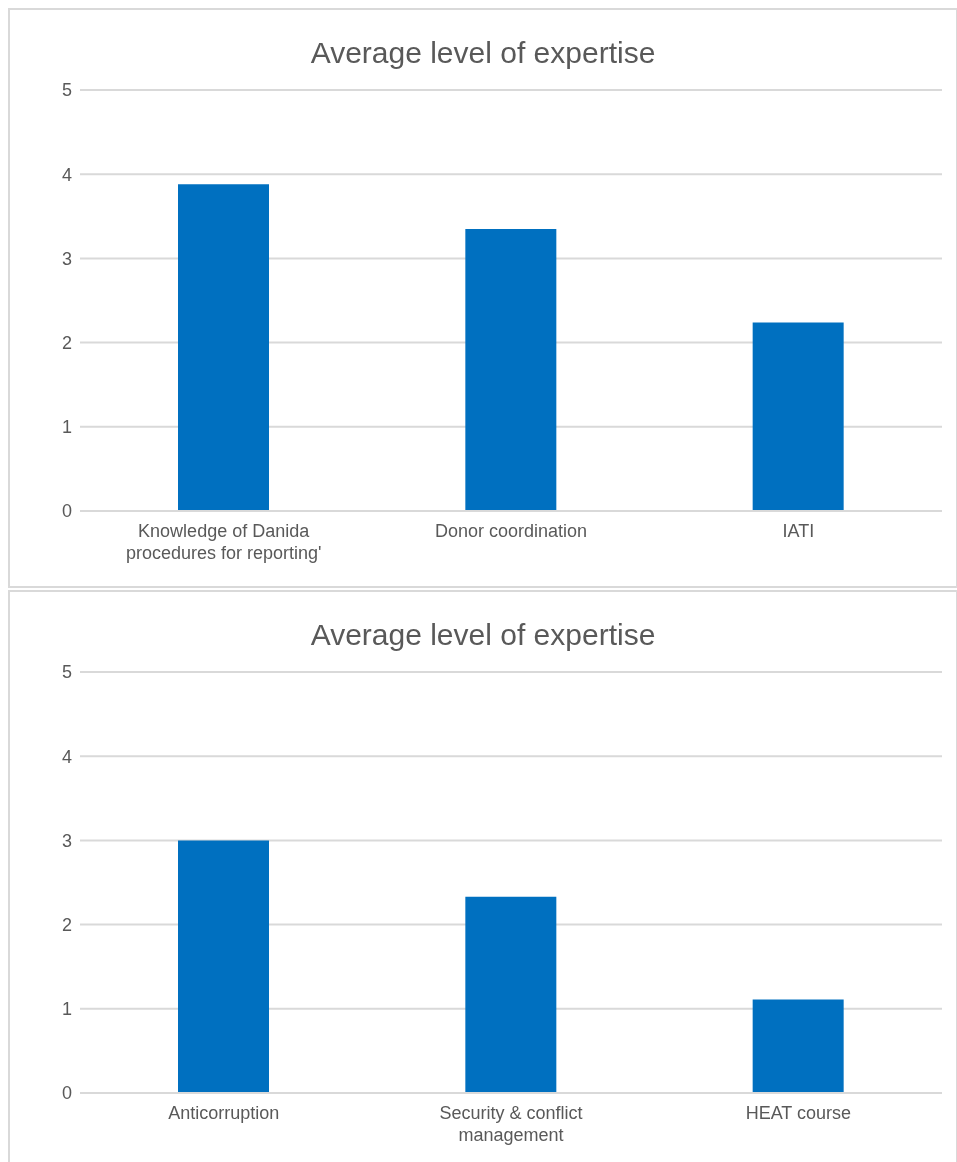 The image size is (957, 1162). What do you see at coordinates (224, 1113) in the screenshot?
I see `x-tick-label: Anticorruption` at bounding box center [224, 1113].